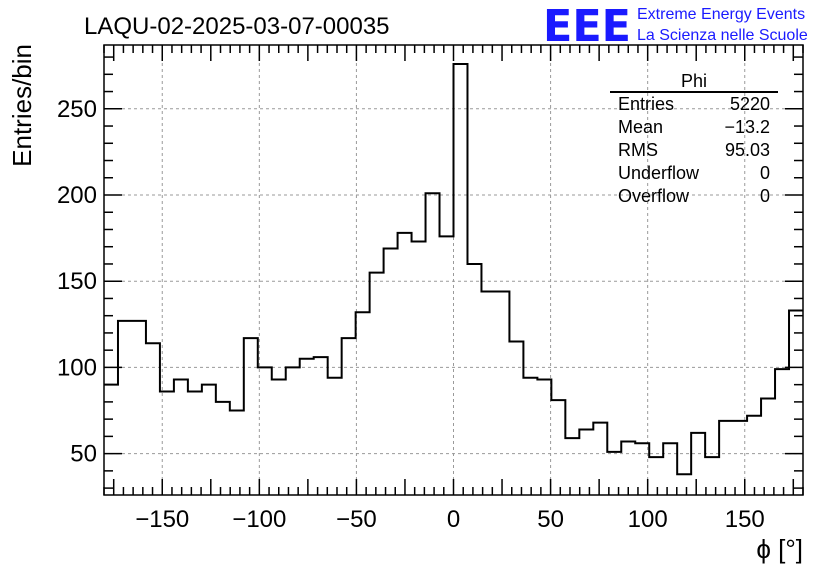 The width and height of the screenshot is (836, 577). Describe the element at coordinates (694, 104) in the screenshot. I see `stats-row-entries: Entries 5220` at that location.